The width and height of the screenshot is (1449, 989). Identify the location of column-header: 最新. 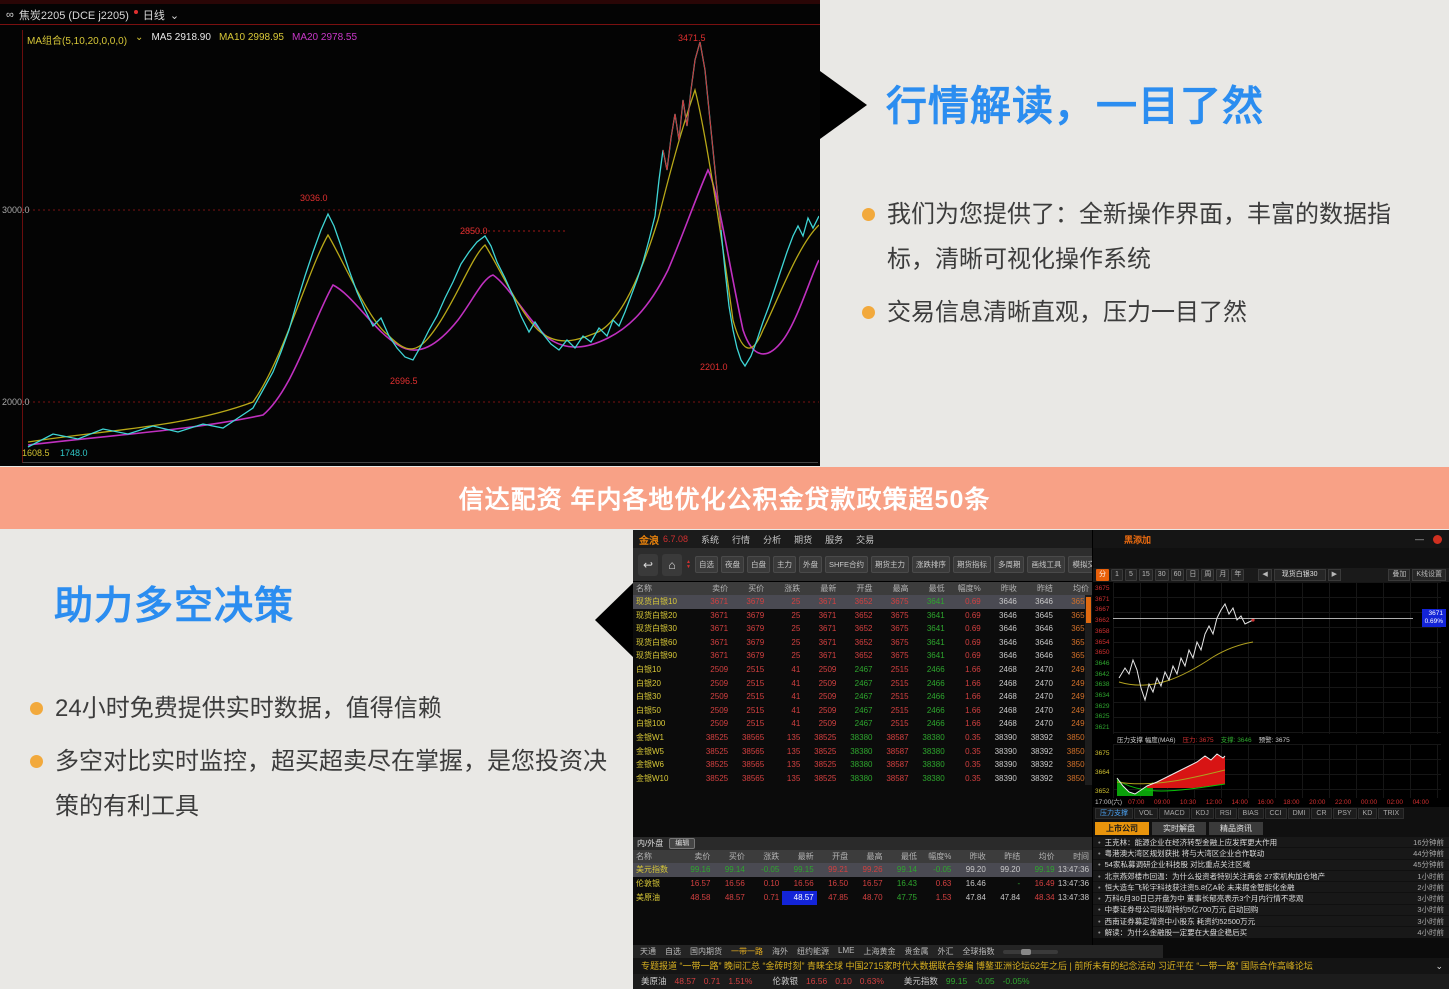
(805, 856).